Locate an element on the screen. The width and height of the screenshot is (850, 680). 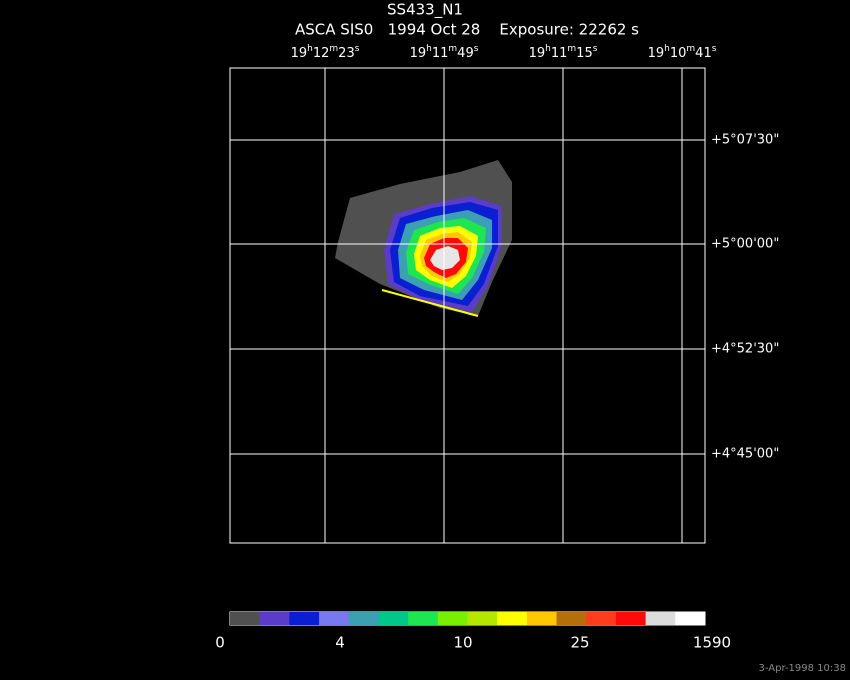
colorbar-label: 0 is located at coordinates (220, 643).